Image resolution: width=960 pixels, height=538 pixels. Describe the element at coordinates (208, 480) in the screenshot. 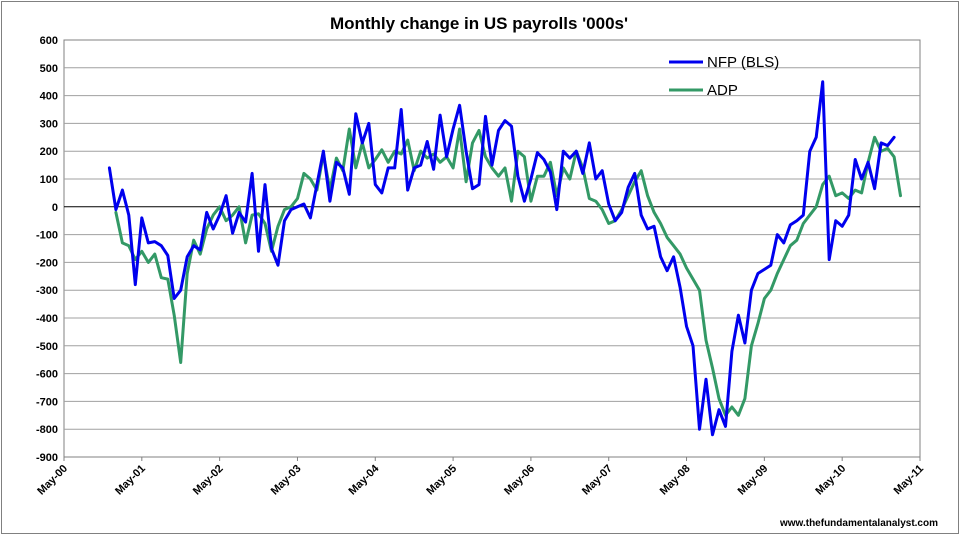

I see `x-tick-label: May-02` at that location.